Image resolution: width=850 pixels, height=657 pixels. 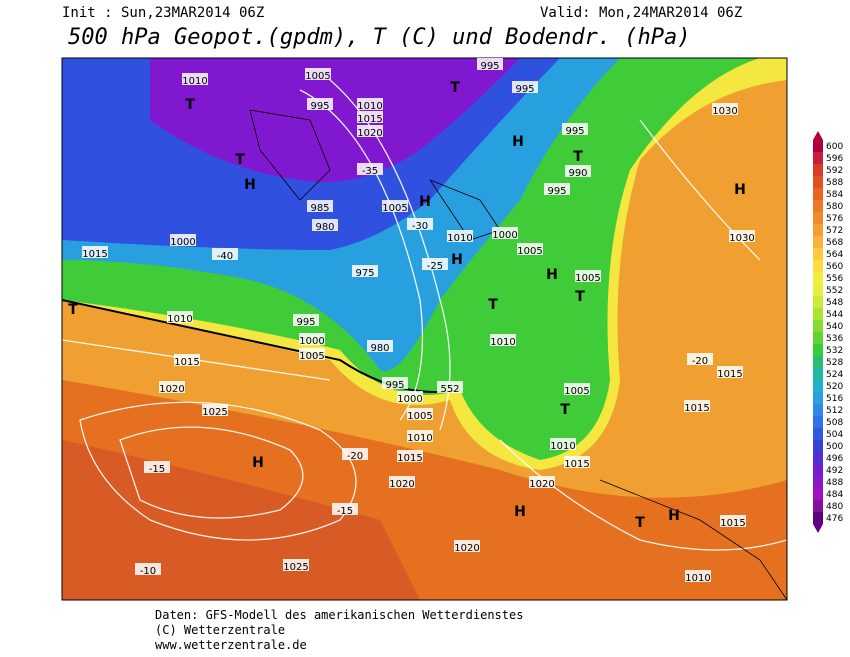 What do you see at coordinates (241, 520) in the screenshot?
I see `warm-core` at bounding box center [241, 520].